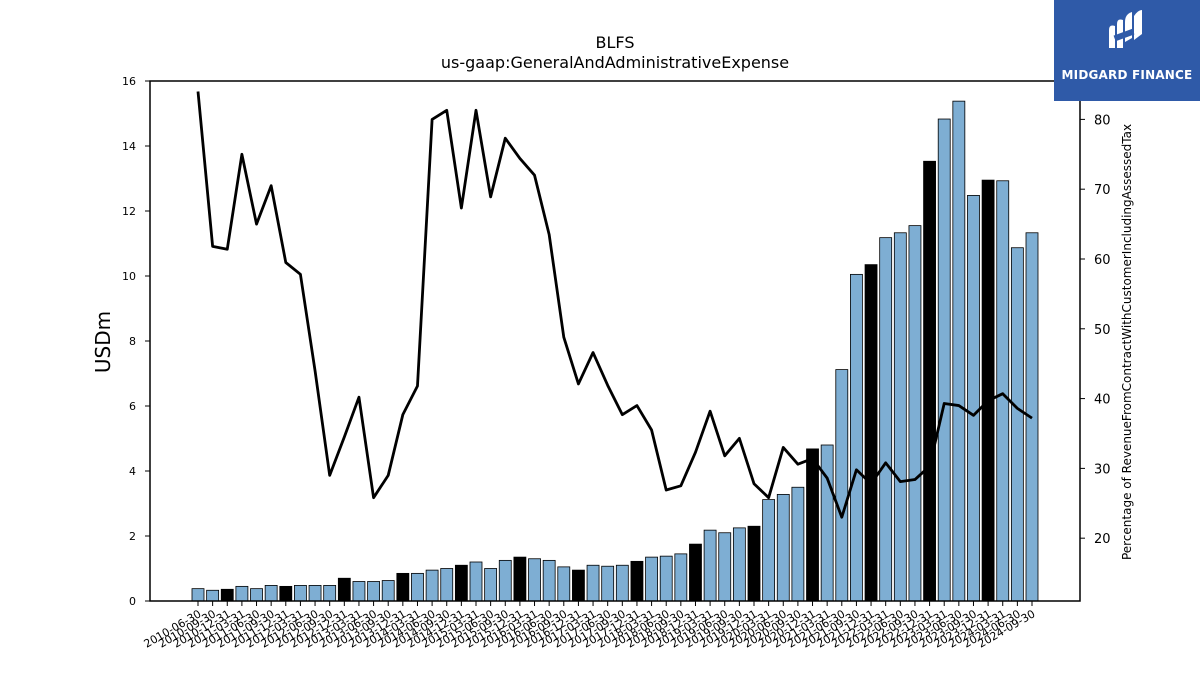 The height and width of the screenshot is (675, 1200). What do you see at coordinates (132, 601) in the screenshot?
I see `y-tick-label: 0` at bounding box center [132, 601].